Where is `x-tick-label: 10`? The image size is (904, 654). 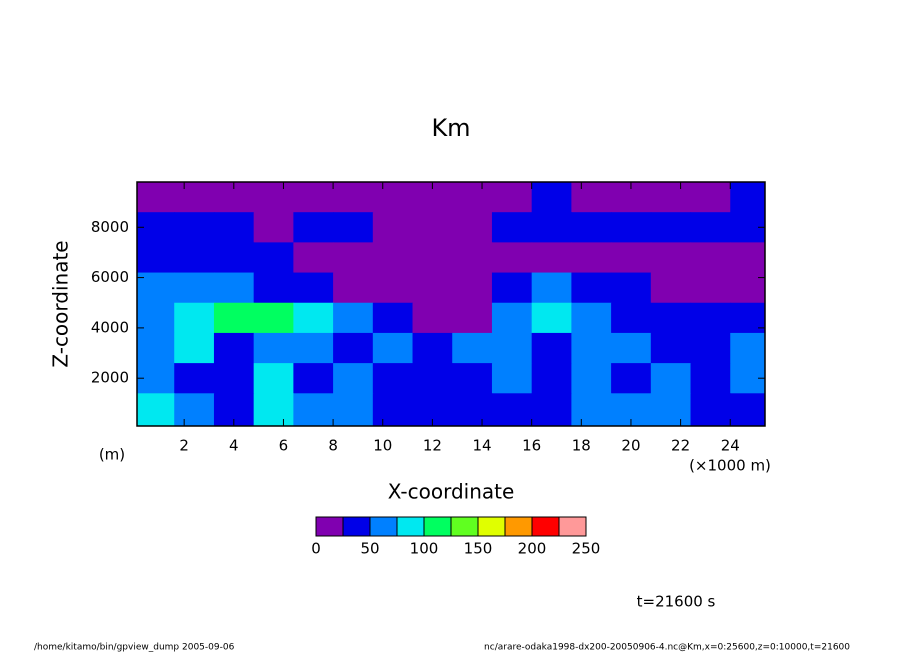 x-tick-label: 10 is located at coordinates (382, 446).